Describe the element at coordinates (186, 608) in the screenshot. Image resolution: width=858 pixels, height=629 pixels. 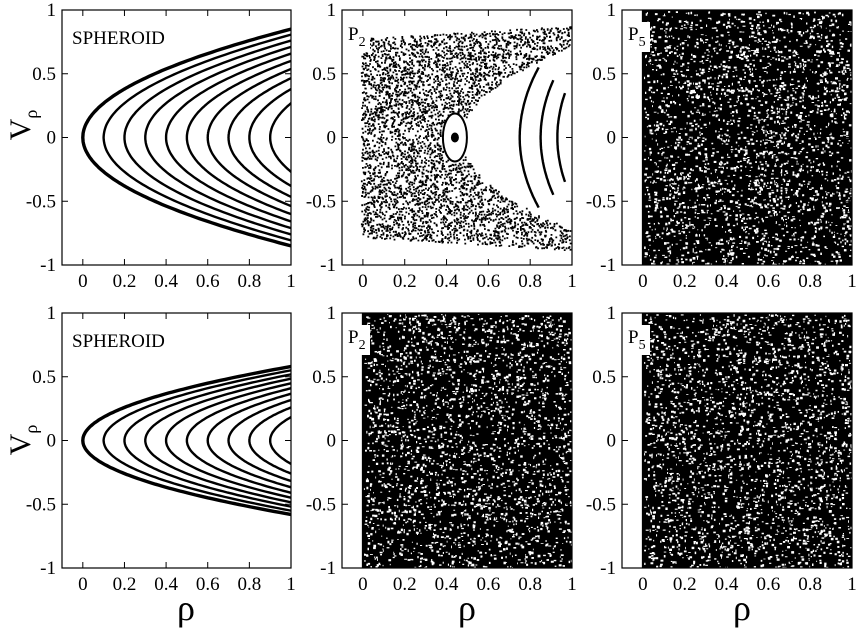
I see `xlabel-col1: ρ` at that location.